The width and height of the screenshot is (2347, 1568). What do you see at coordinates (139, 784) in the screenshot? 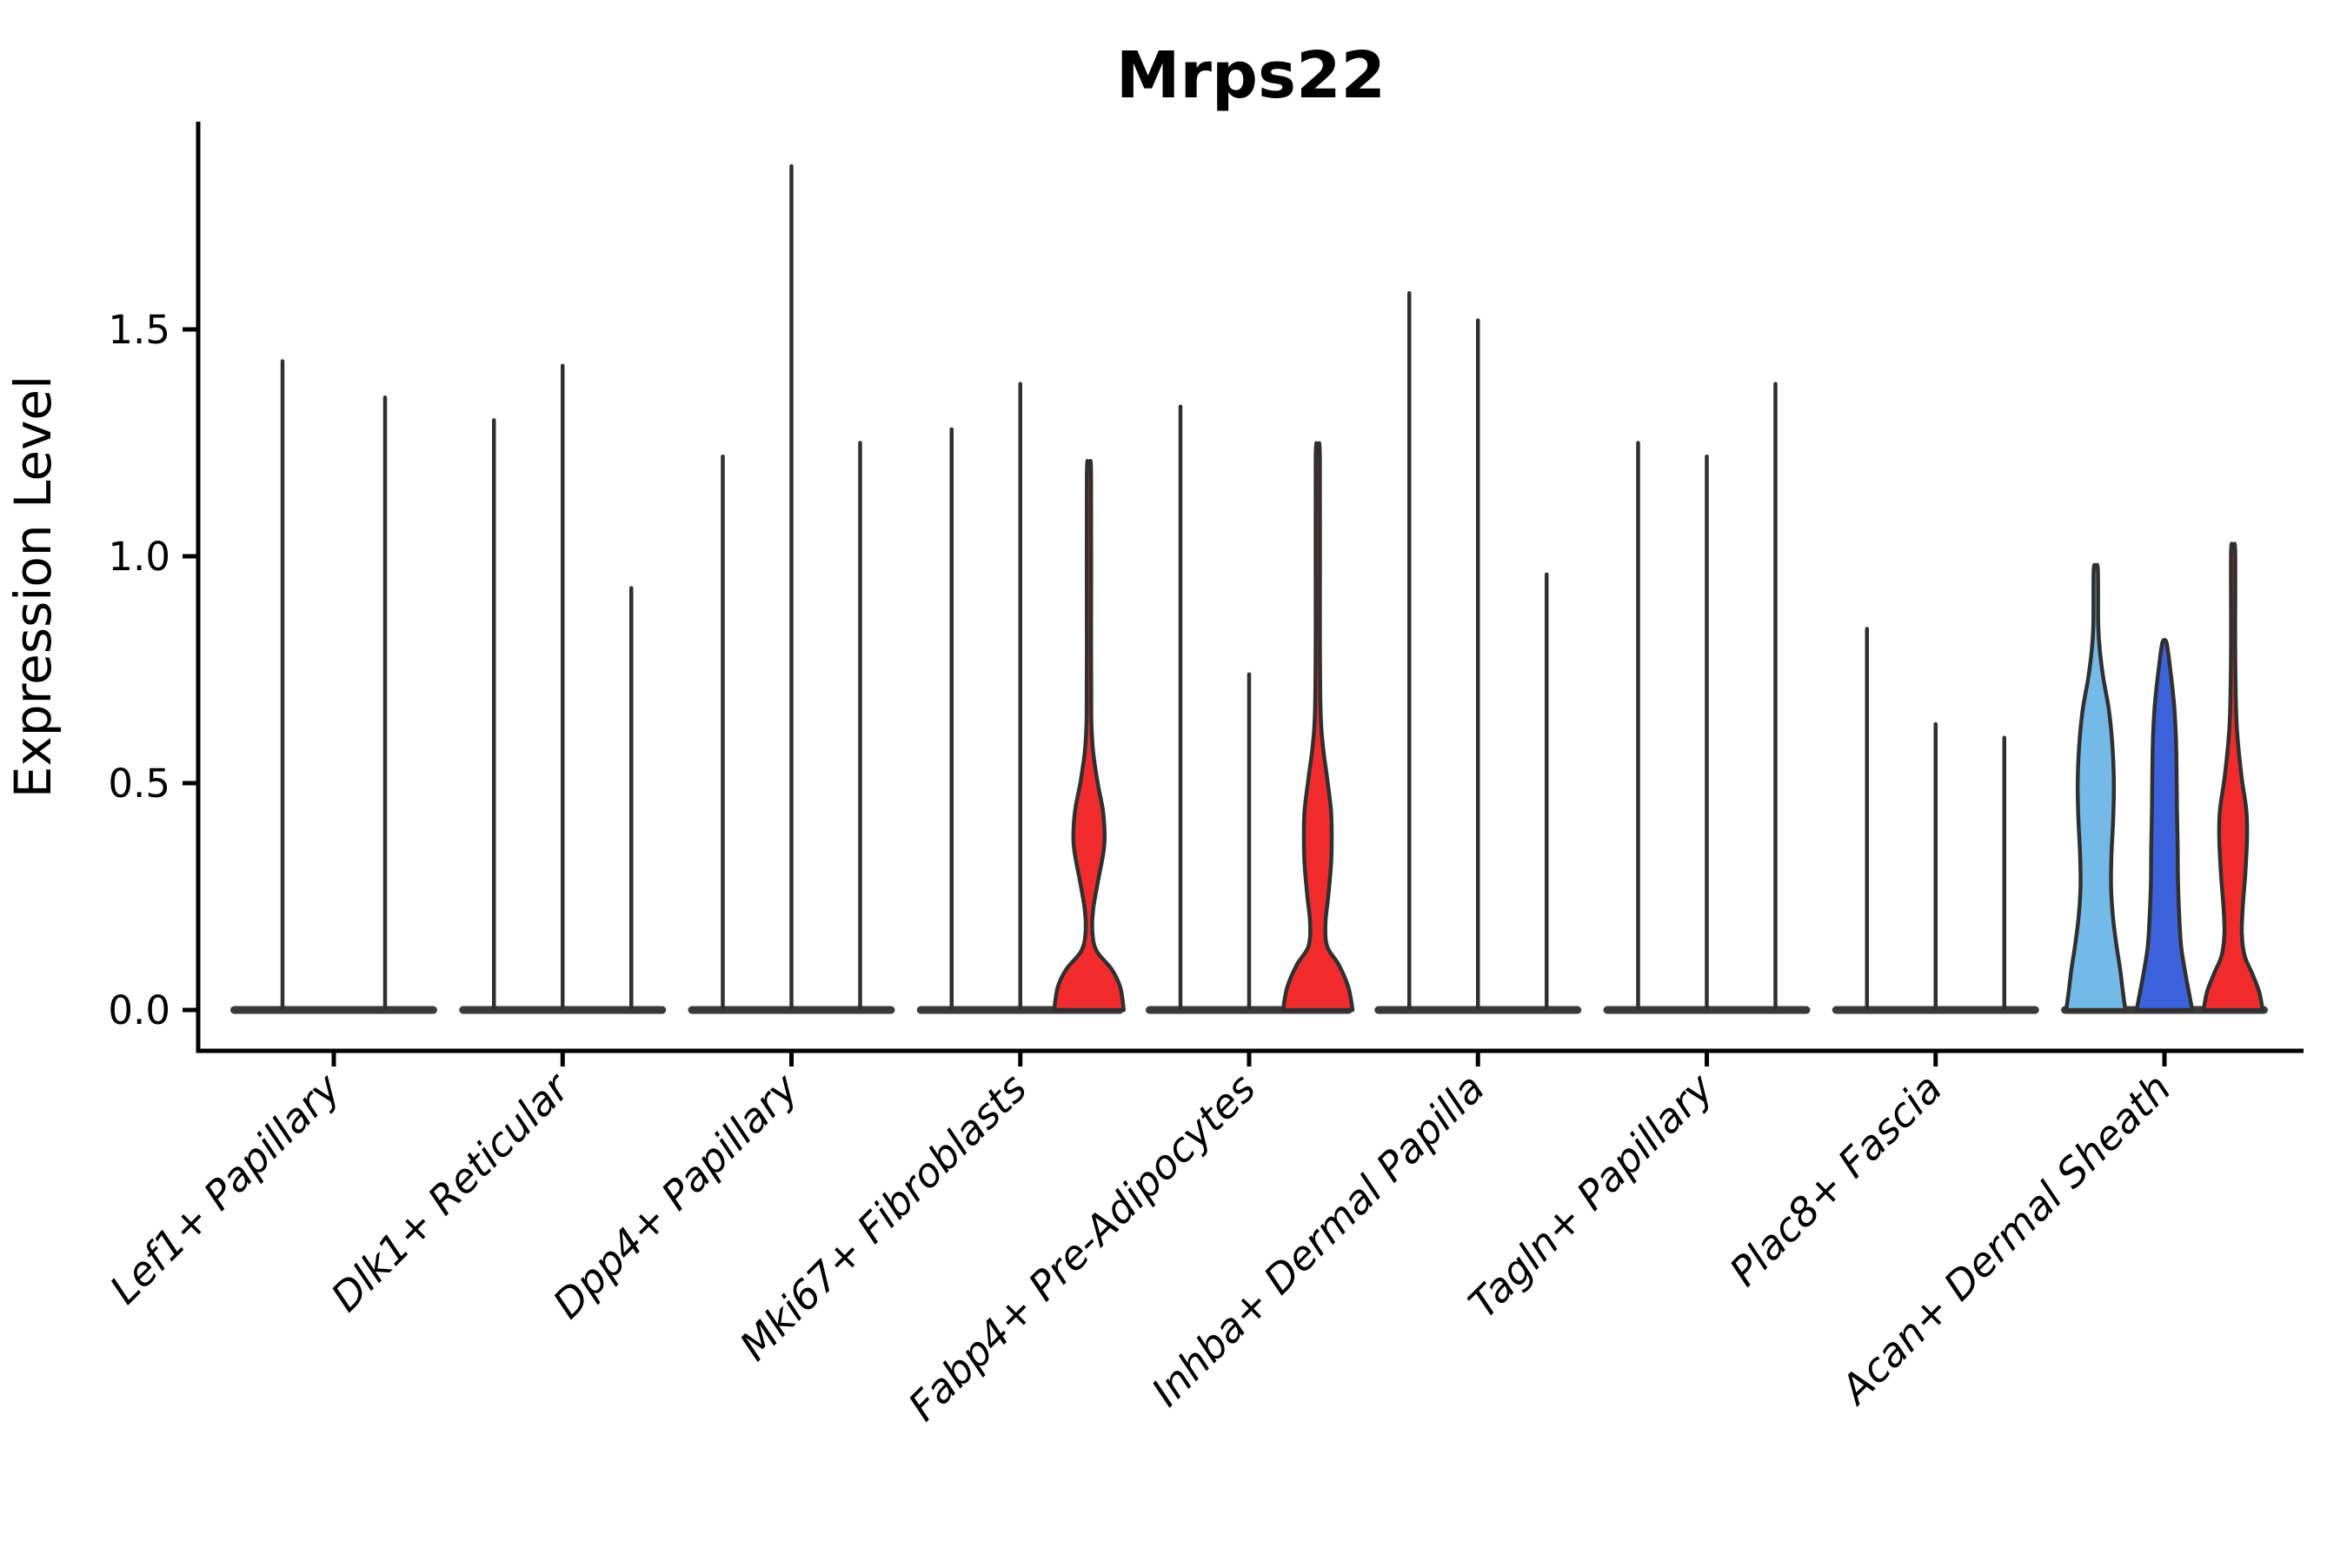
I see `y-tick-label: 0.5` at bounding box center [139, 784].